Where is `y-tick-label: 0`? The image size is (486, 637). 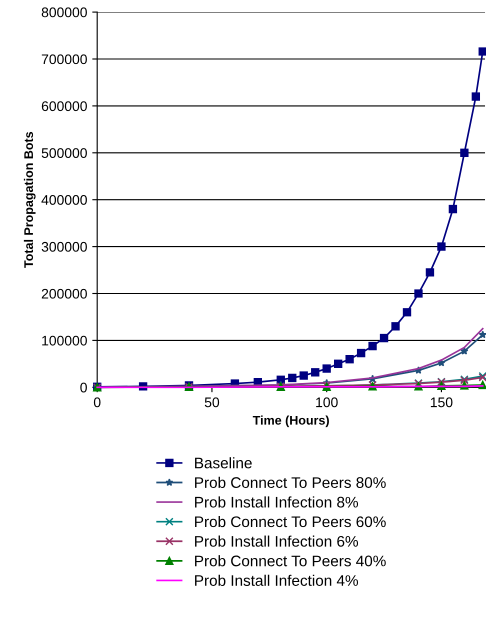
y-tick-label: 0 is located at coordinates (83, 387).